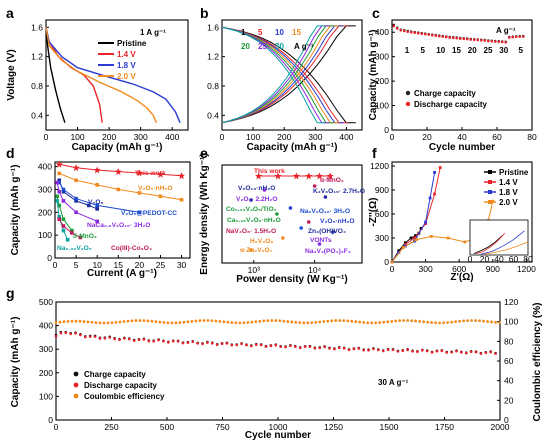  What do you see at coordinates (511, 302) in the screenshot?
I see `y2-tick-label: 120` at bounding box center [511, 302].